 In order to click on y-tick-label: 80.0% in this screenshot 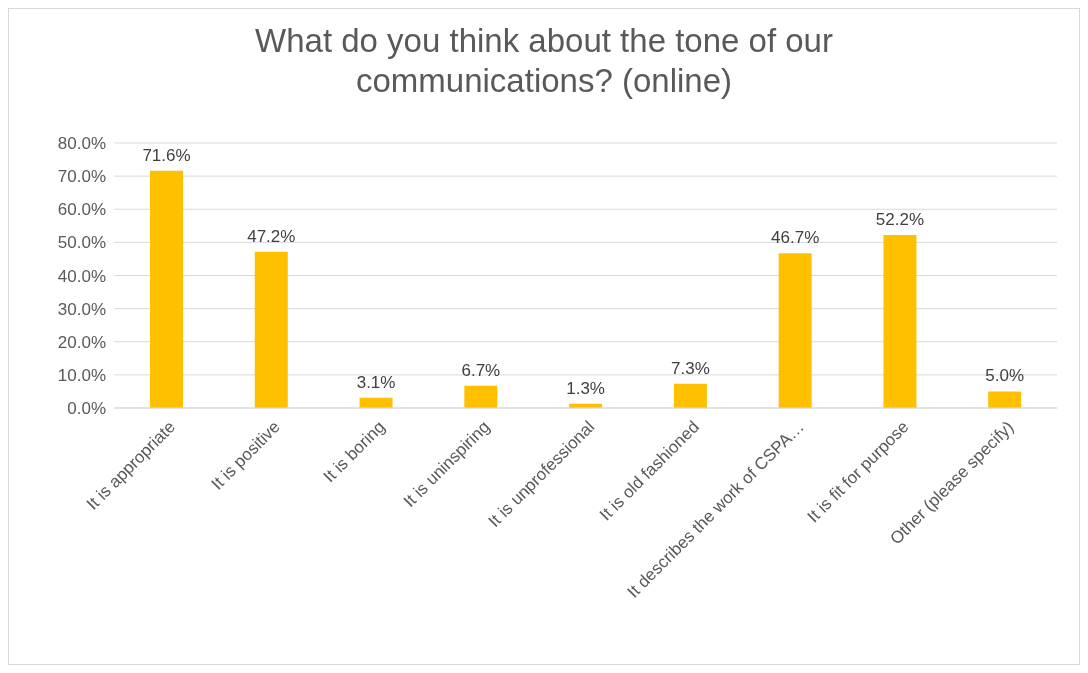, I will do `click(81, 144)`.